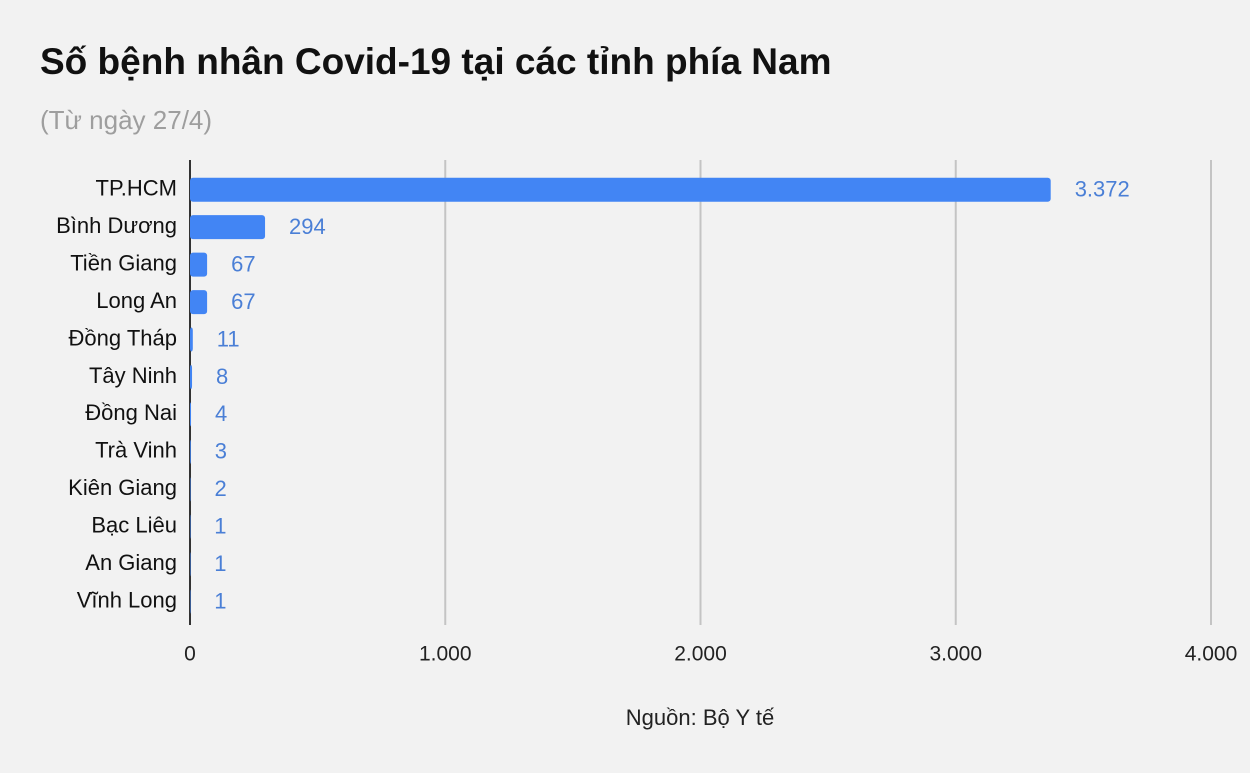 This screenshot has height=773, width=1250. I want to click on y-tick-label: Long An, so click(136, 300).